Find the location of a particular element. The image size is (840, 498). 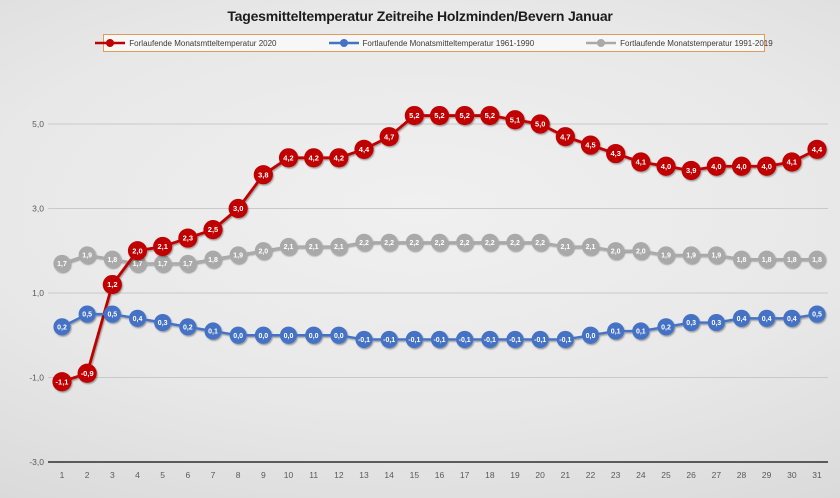

data-point-marker-1961-1990-day14 is located at coordinates (389, 339).